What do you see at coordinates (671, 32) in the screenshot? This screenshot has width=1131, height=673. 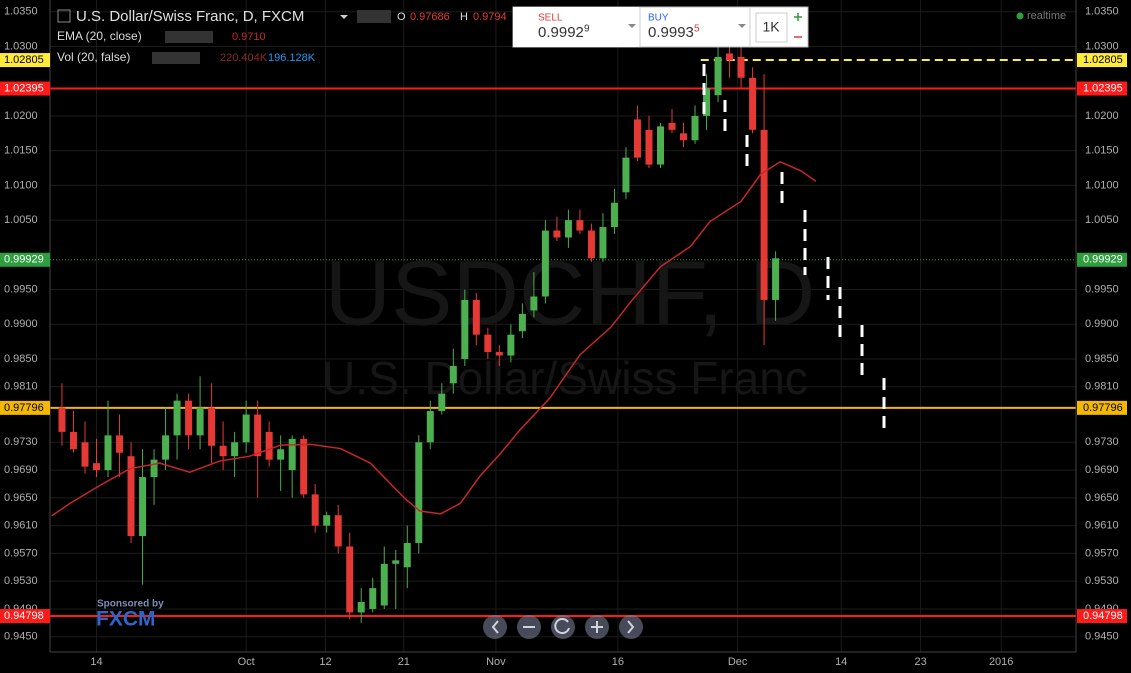 I see `buy-price: 0.9993` at bounding box center [671, 32].